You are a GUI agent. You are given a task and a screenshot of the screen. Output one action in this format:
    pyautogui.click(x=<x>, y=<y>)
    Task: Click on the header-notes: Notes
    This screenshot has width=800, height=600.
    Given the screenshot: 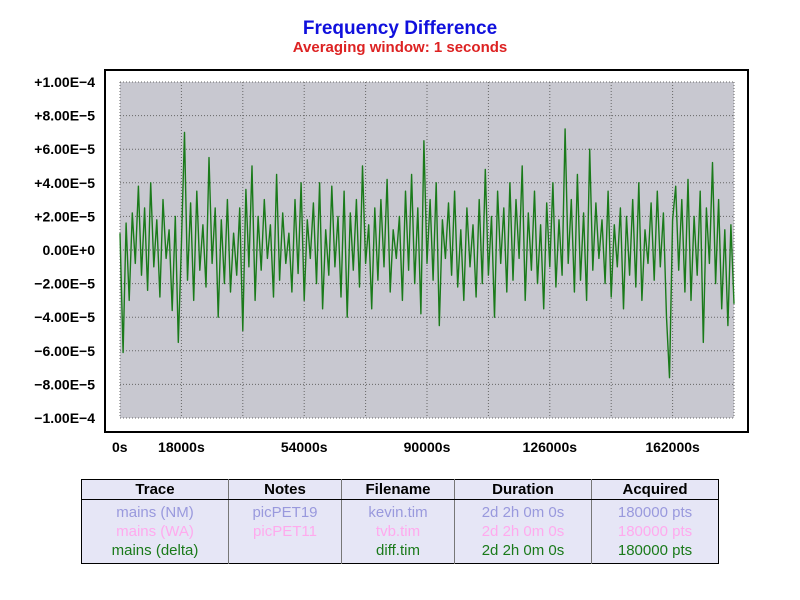 What is the action you would take?
    pyautogui.click(x=285, y=489)
    